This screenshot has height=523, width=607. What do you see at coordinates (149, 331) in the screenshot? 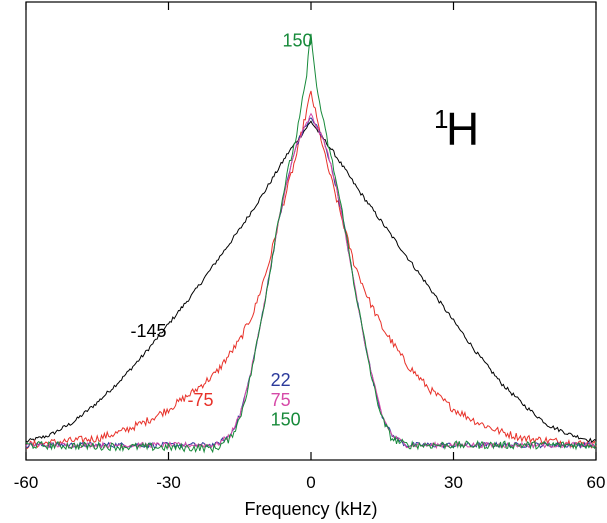
I see `curve-label: -145` at bounding box center [149, 331].